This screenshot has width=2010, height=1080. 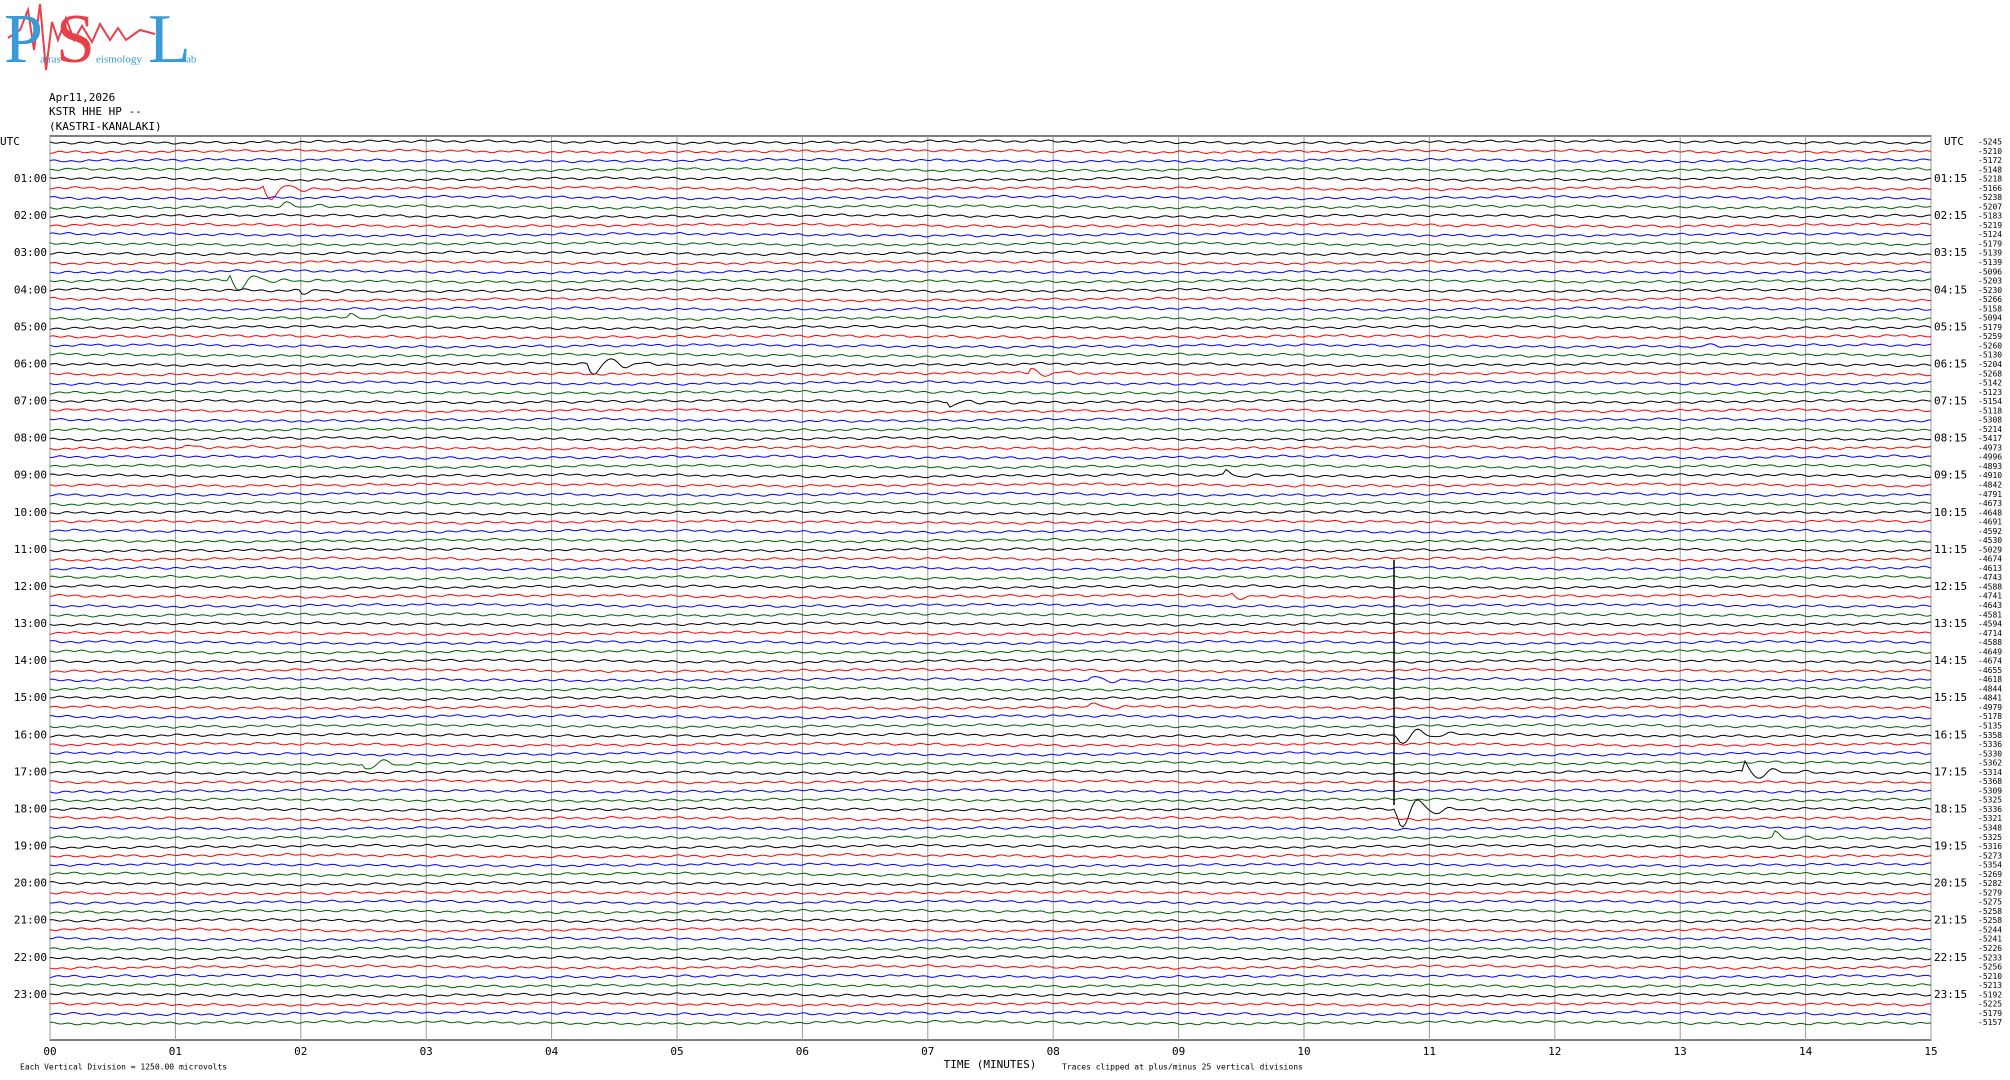 I want to click on right-time-label: 21:15, so click(x=1950, y=920).